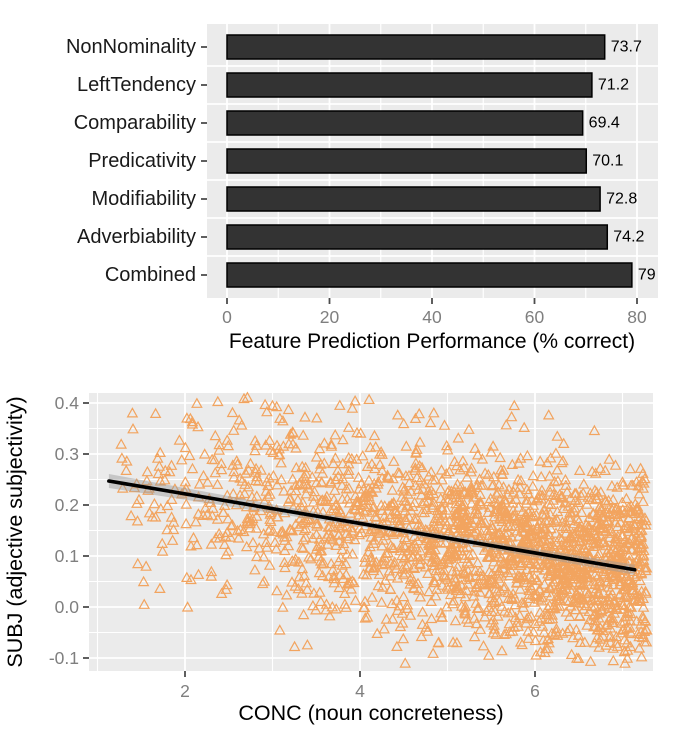 This screenshot has width=677, height=743. I want to click on bar-value-label: 73.7, so click(626, 47).